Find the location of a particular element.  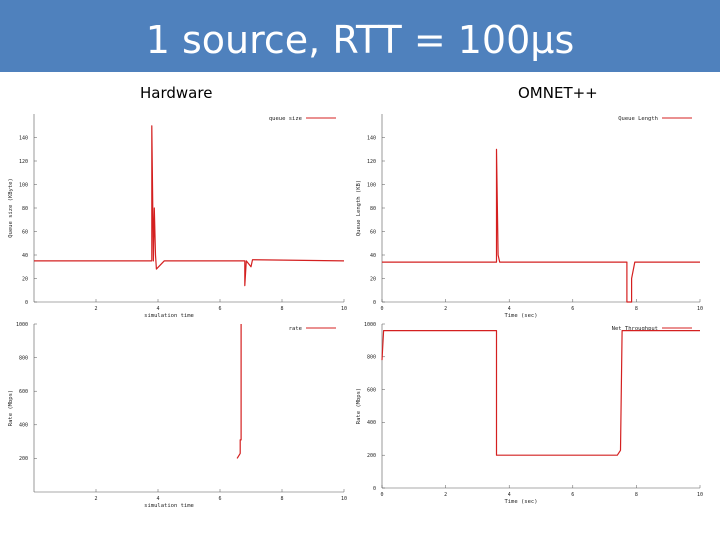

omnet-column-label: OMNET++ is located at coordinates (558, 93).